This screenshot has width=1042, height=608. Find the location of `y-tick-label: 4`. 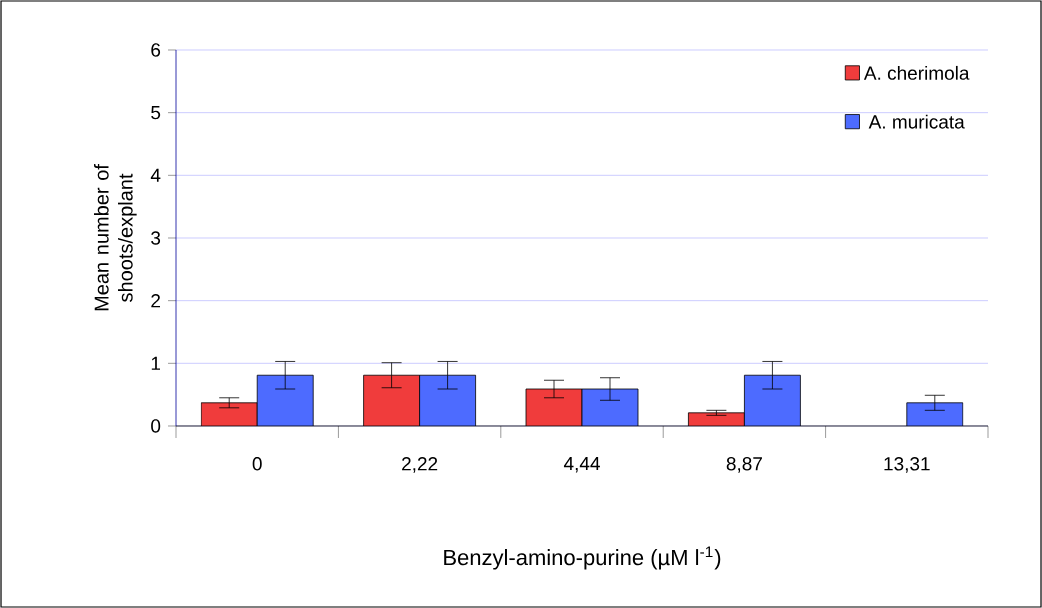

y-tick-label: 4 is located at coordinates (155, 175).